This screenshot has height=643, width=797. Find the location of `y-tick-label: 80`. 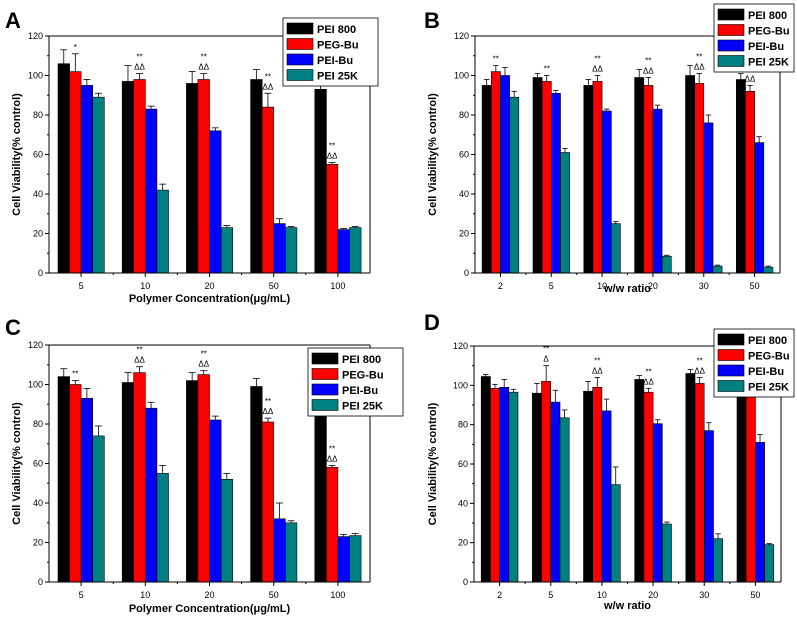

y-tick-label: 80 is located at coordinates (463, 425).